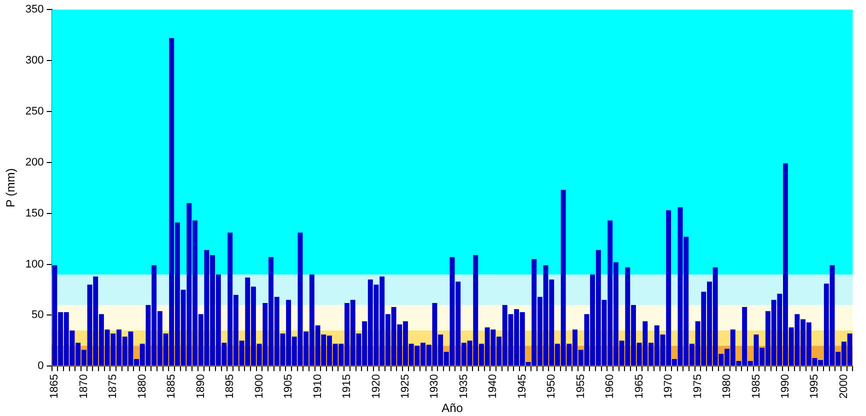 This screenshot has height=416, width=866. I want to click on y-tick-label: 250, so click(34, 111).